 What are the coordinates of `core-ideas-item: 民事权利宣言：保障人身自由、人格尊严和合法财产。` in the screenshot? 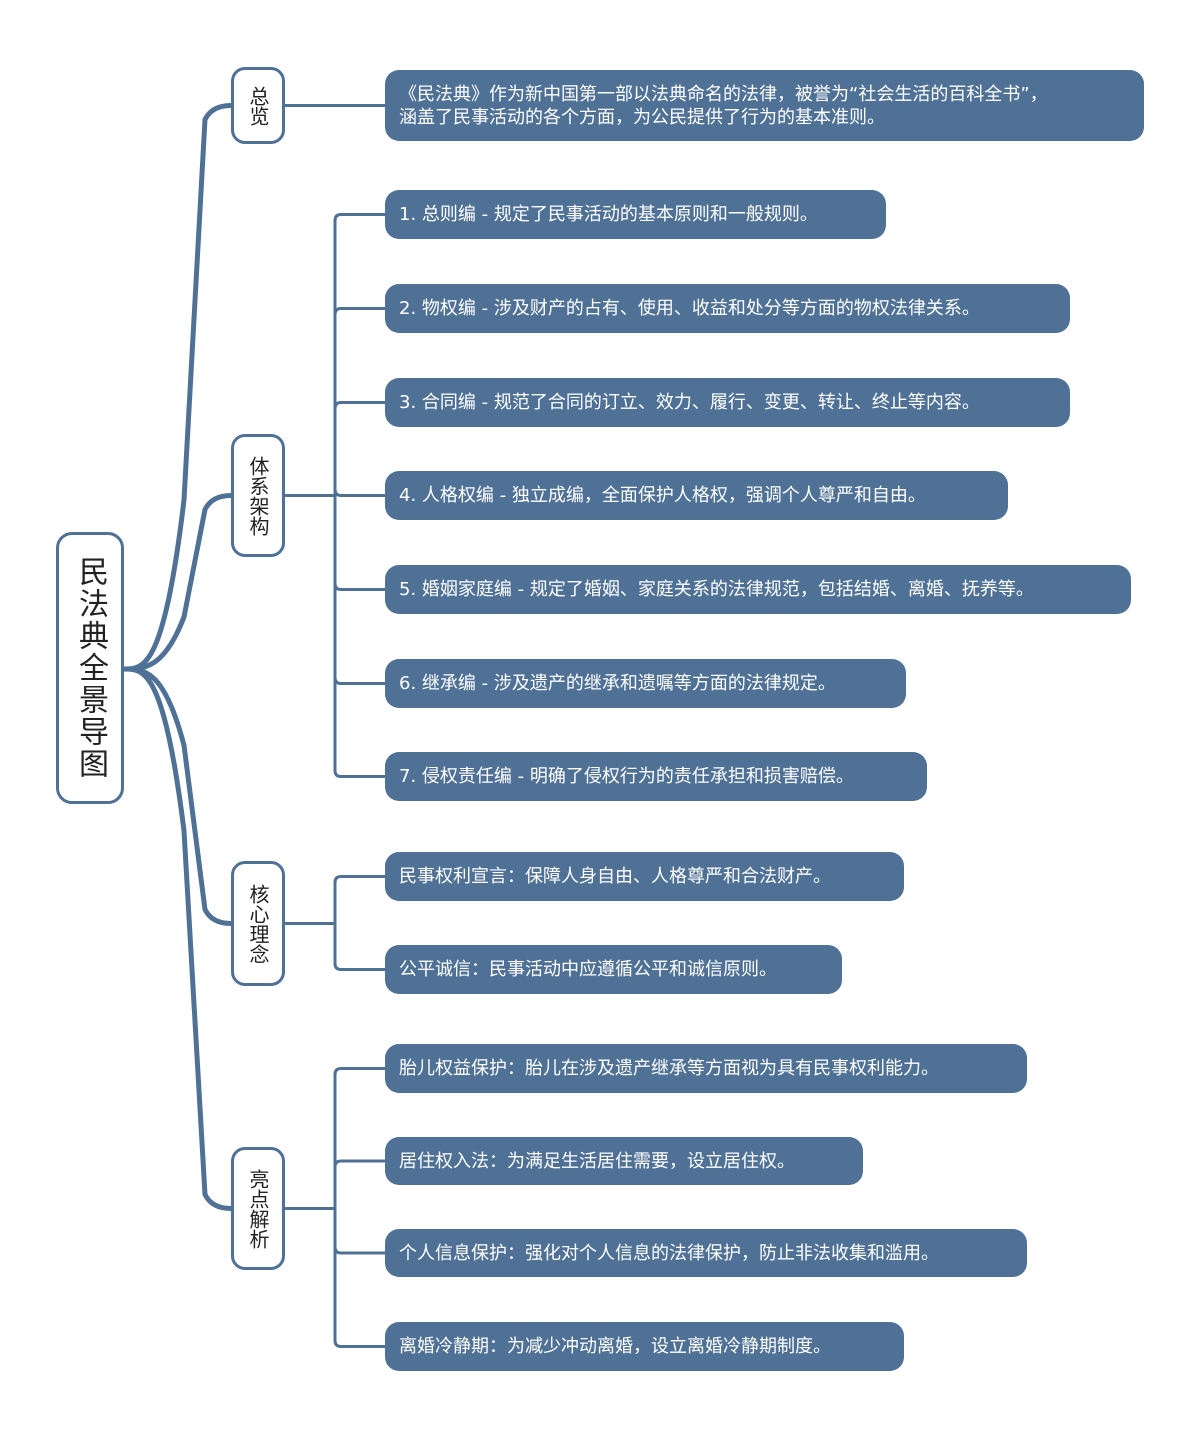 It's located at (644, 876).